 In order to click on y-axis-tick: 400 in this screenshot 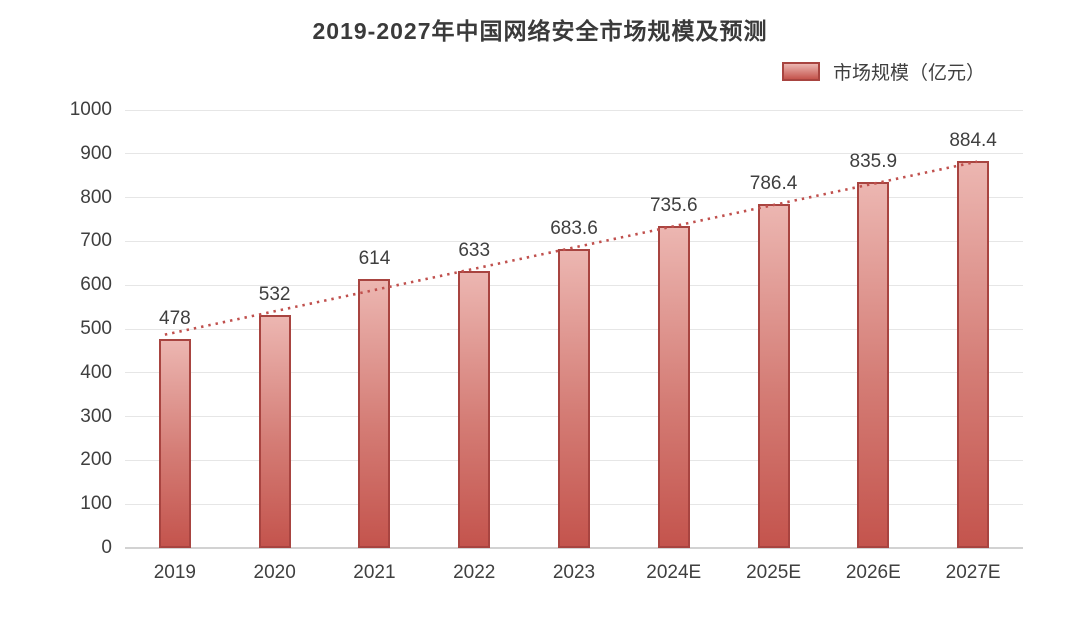, I will do `click(96, 372)`.